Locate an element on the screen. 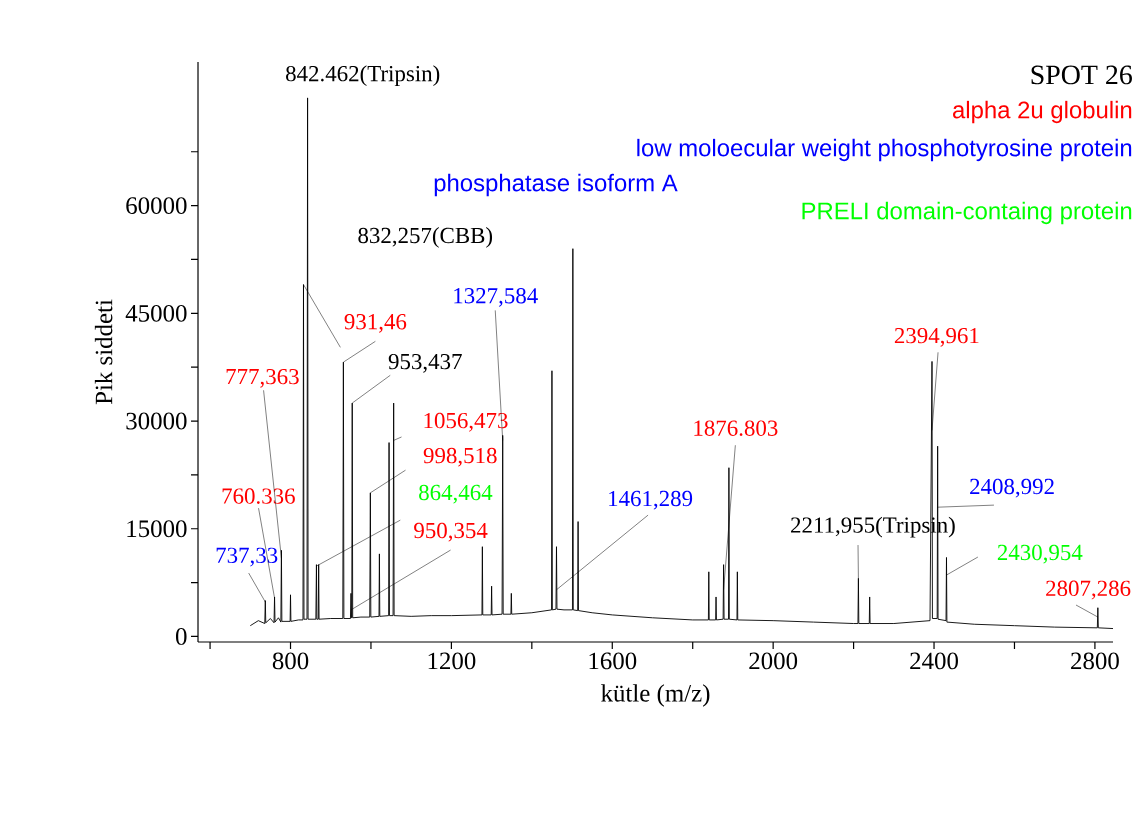 This screenshot has width=1140, height=819. annotation: phosphatase isoform A is located at coordinates (556, 185).